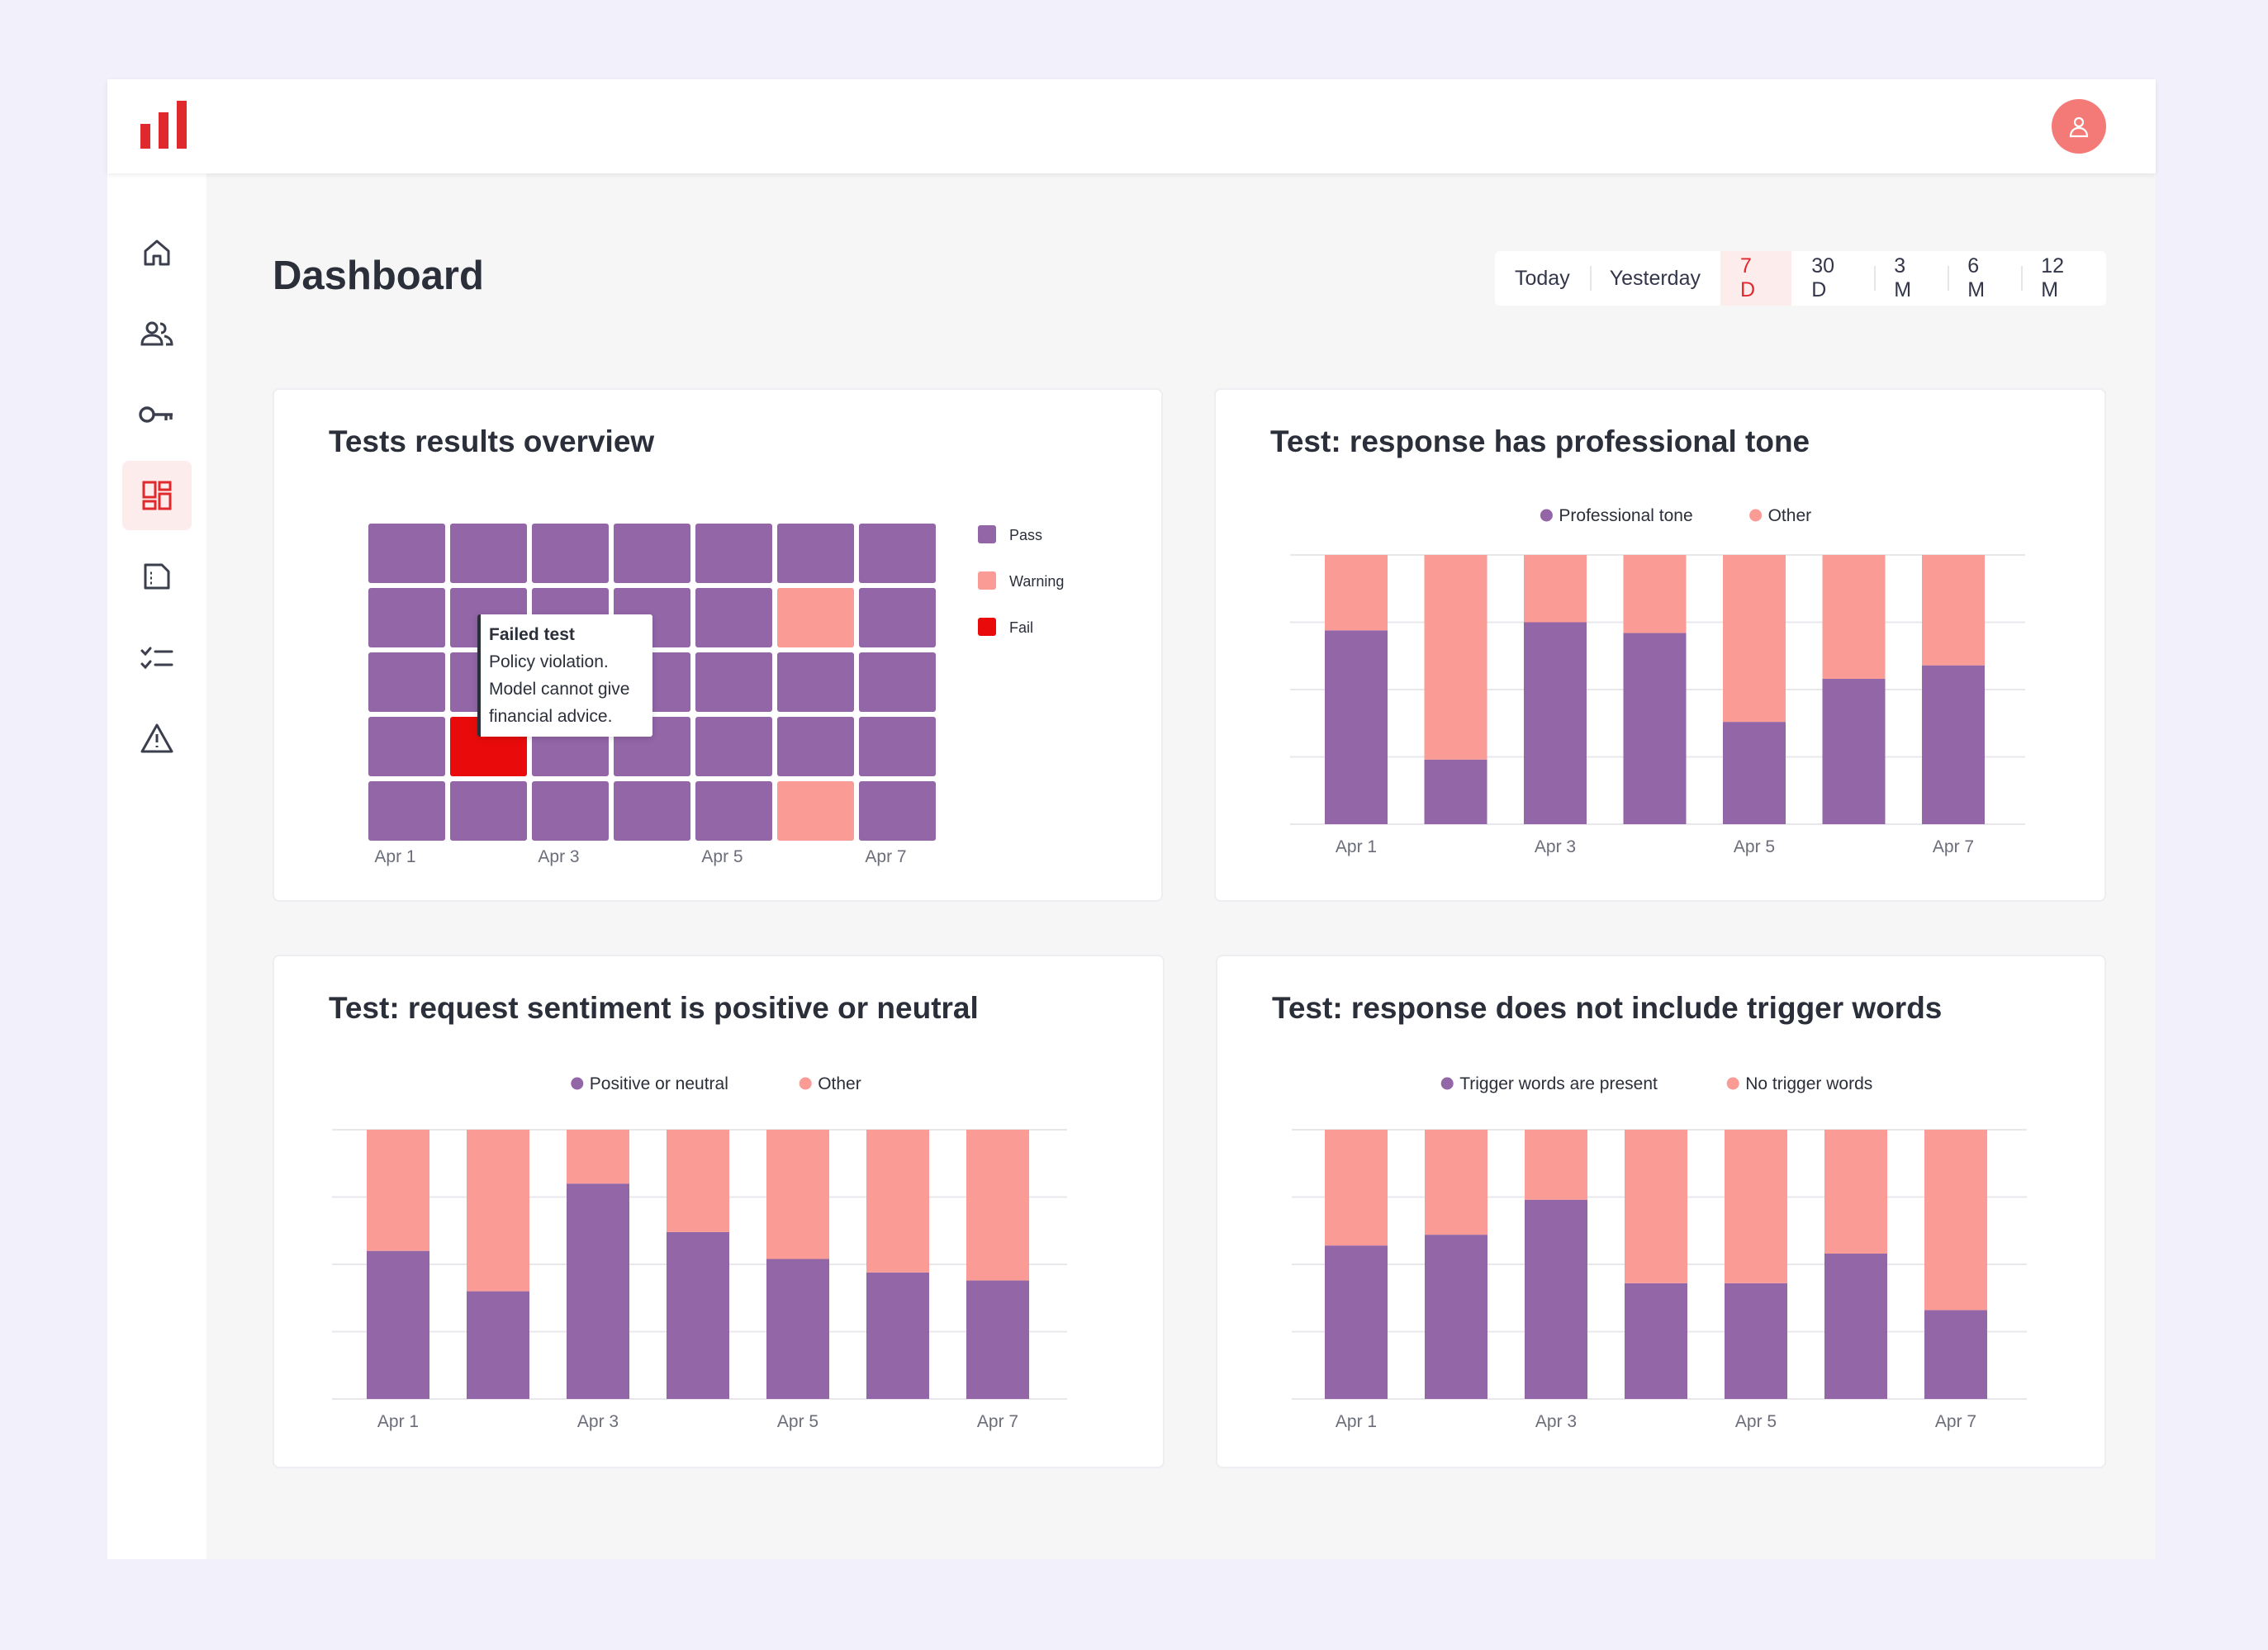 This screenshot has height=1650, width=2268. What do you see at coordinates (987, 534) in the screenshot?
I see `legend-swatch-pass` at bounding box center [987, 534].